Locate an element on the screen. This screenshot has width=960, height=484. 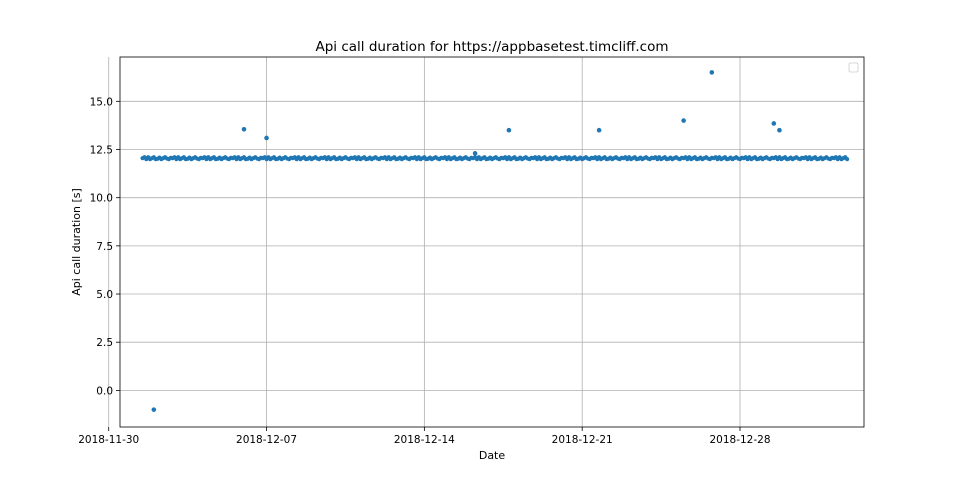
y-tick-label: 0.0 is located at coordinates (104, 391).